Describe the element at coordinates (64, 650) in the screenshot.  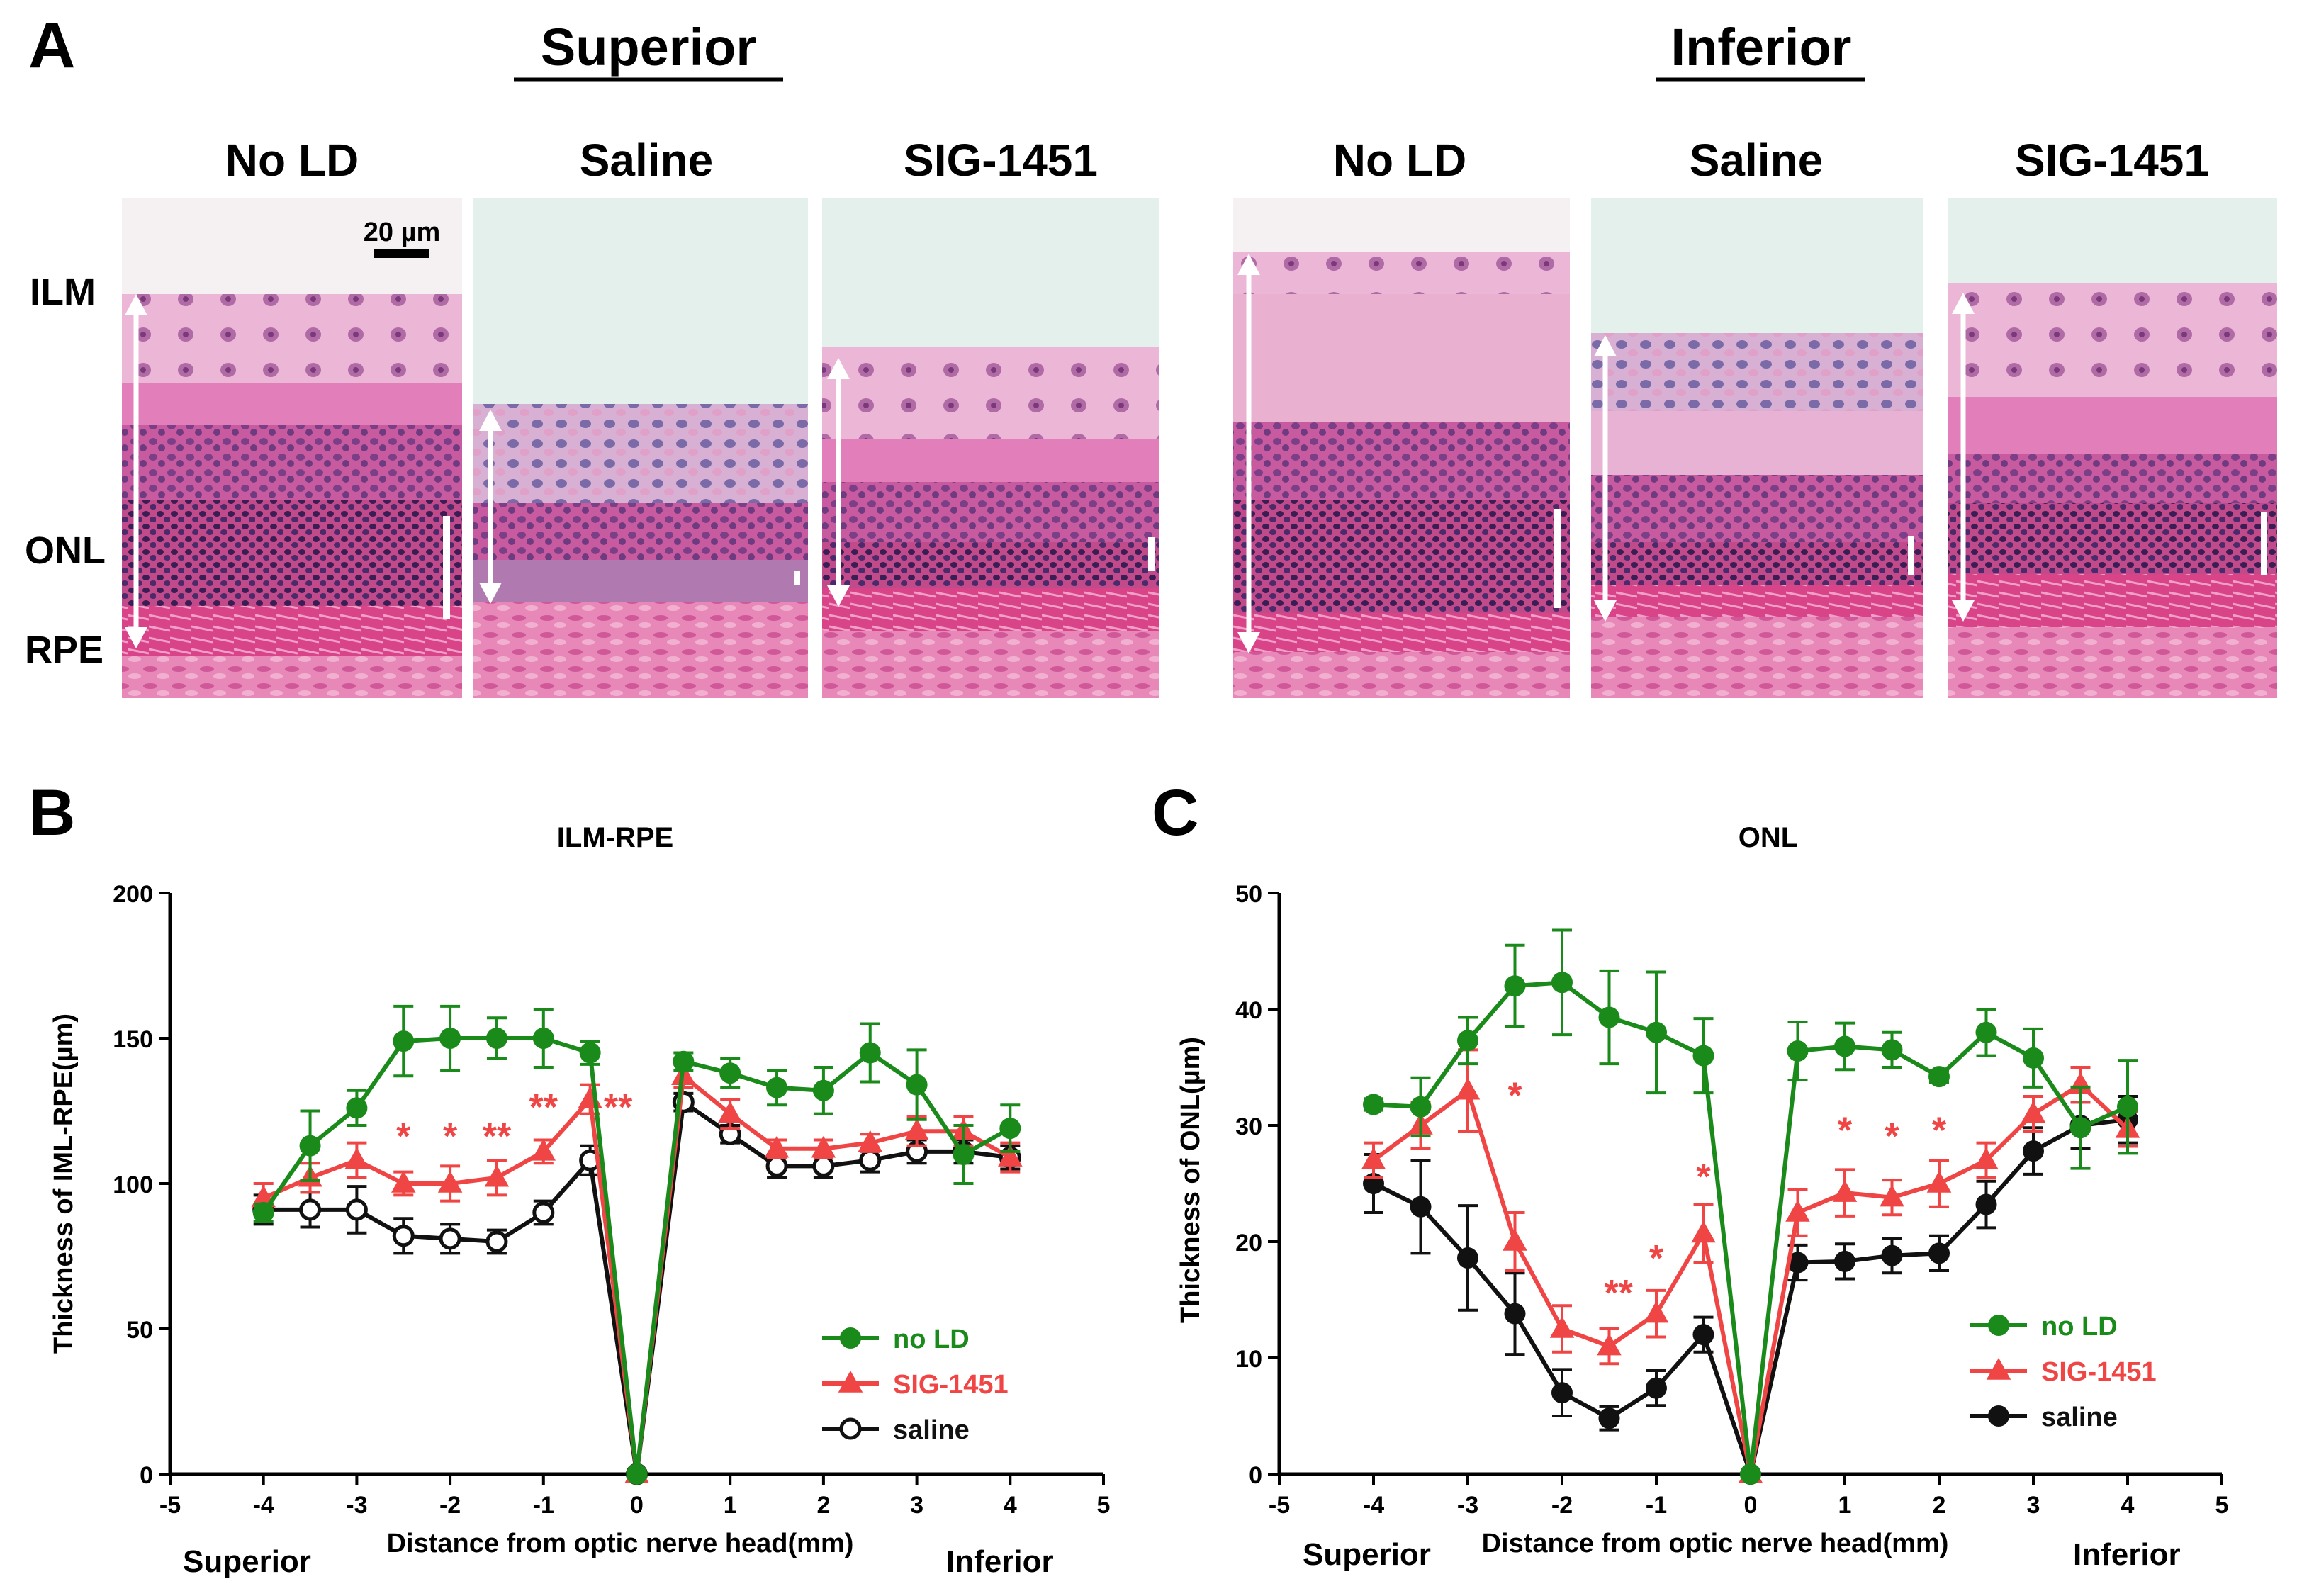
I see `layer-label-rpe: RPE` at that location.